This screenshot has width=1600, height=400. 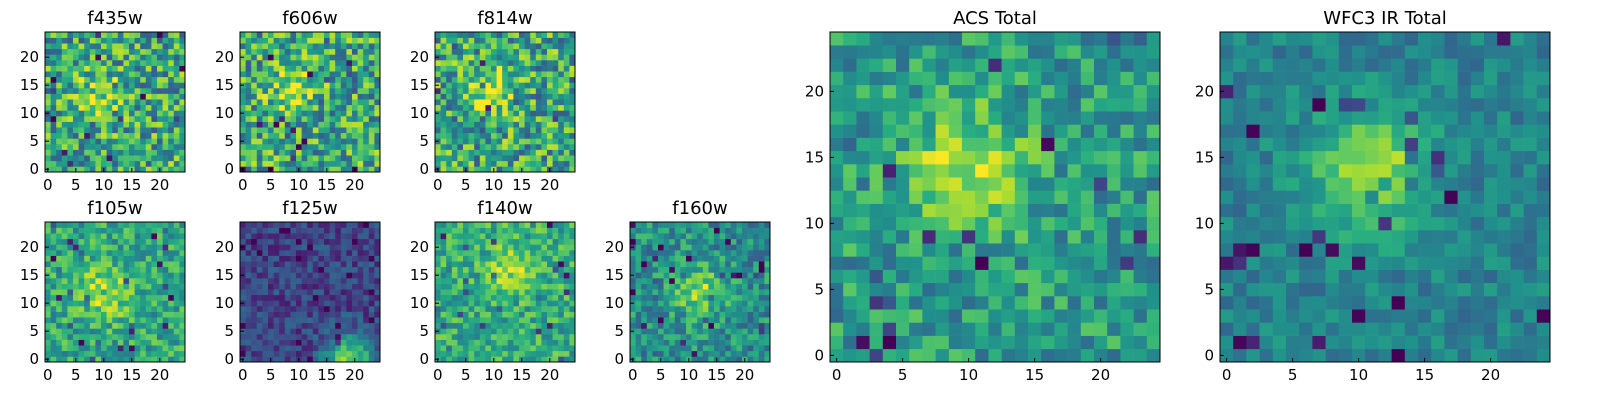 I want to click on x-tick-label: 0, so click(x=633, y=375).